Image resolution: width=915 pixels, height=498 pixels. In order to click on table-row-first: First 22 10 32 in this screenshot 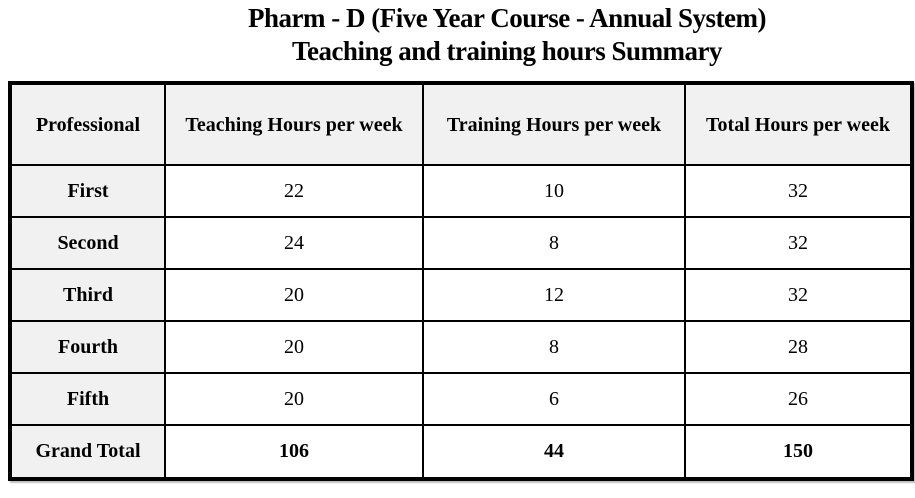, I will do `click(461, 191)`.